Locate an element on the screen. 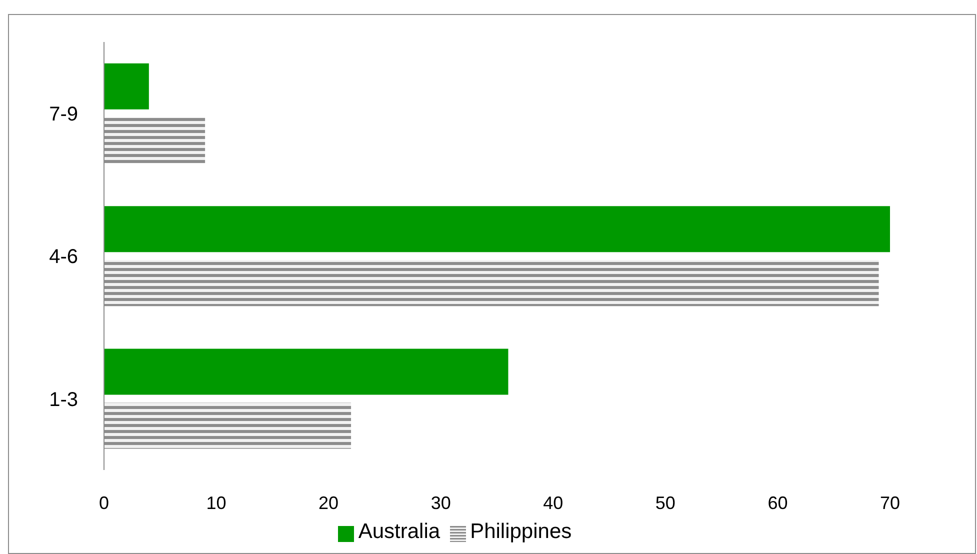 The image size is (977, 554). x-tick-label: 10 is located at coordinates (216, 502).